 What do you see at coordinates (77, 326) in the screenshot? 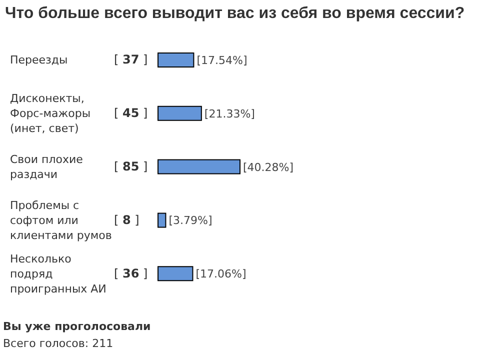
I see `text: Вы уже проголосовали` at bounding box center [77, 326].